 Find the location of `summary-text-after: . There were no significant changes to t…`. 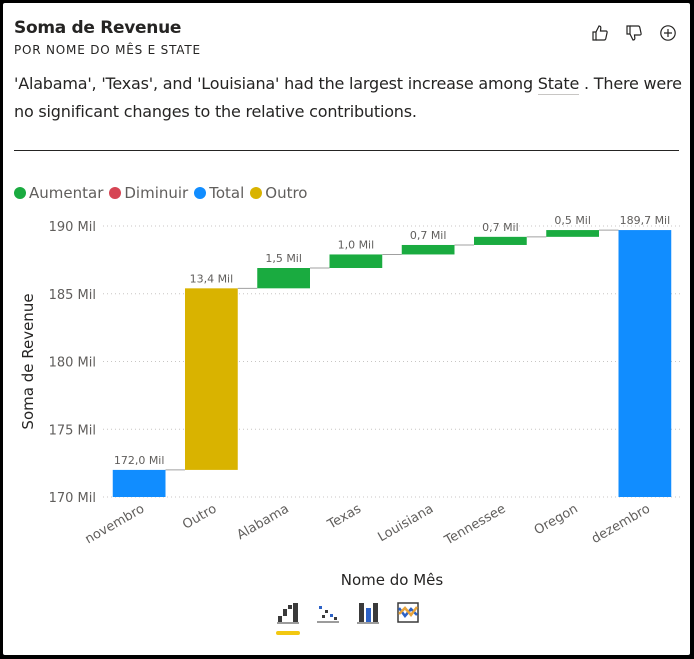

summary-text-after: . There were no significant changes to t… is located at coordinates (348, 97).